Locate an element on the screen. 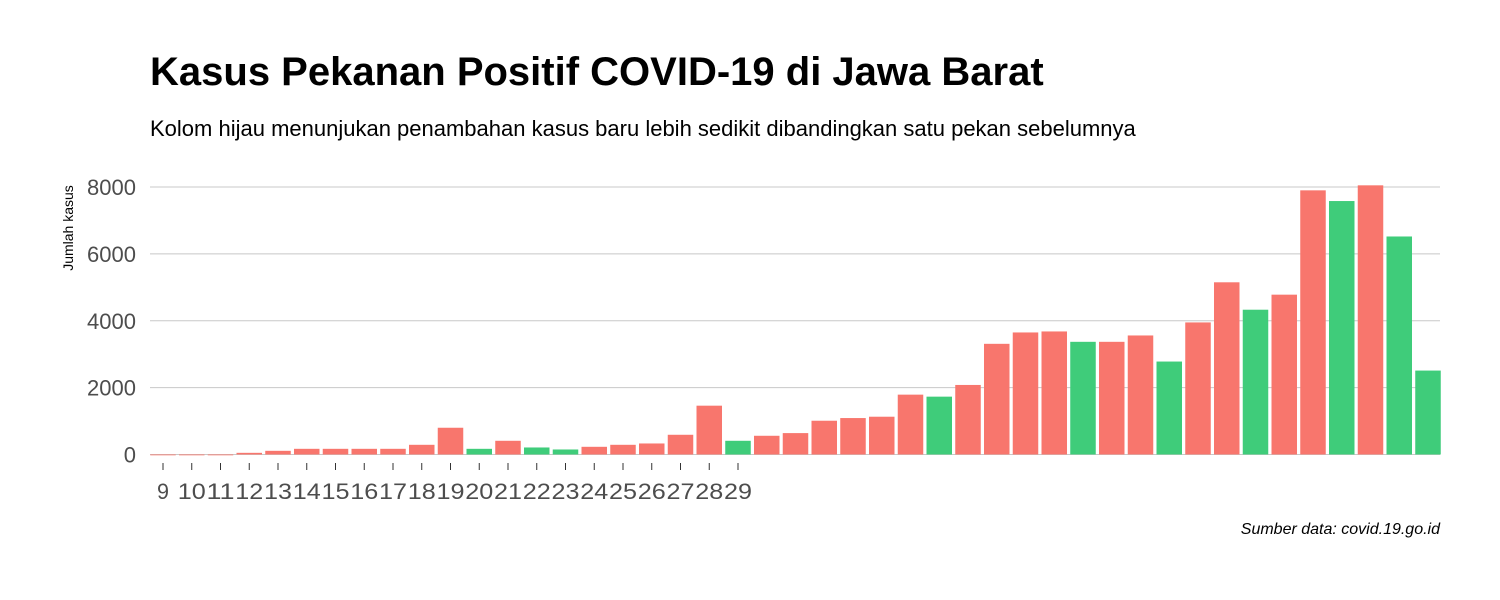  y-tick-label: 6000 is located at coordinates (111, 254).